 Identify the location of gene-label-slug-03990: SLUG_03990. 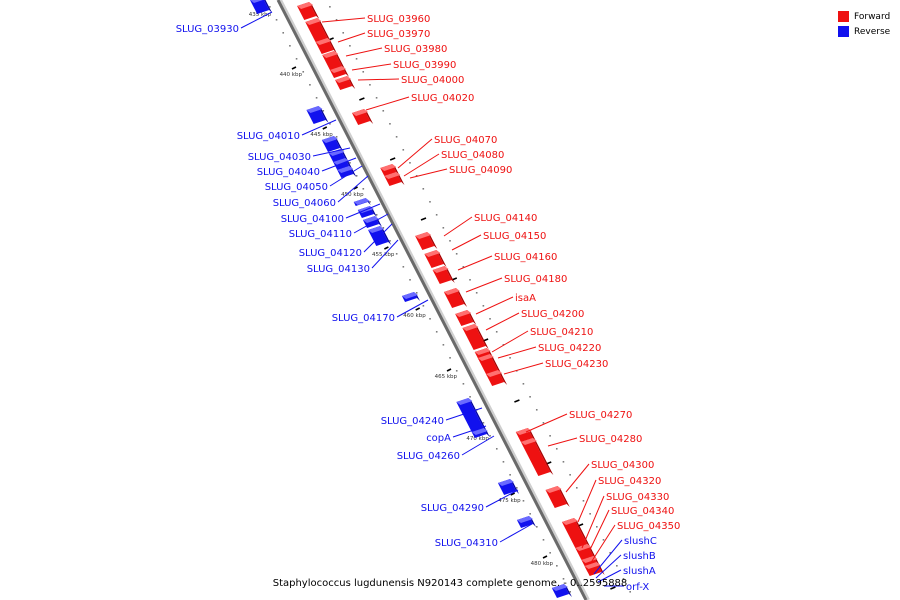
(424, 65).